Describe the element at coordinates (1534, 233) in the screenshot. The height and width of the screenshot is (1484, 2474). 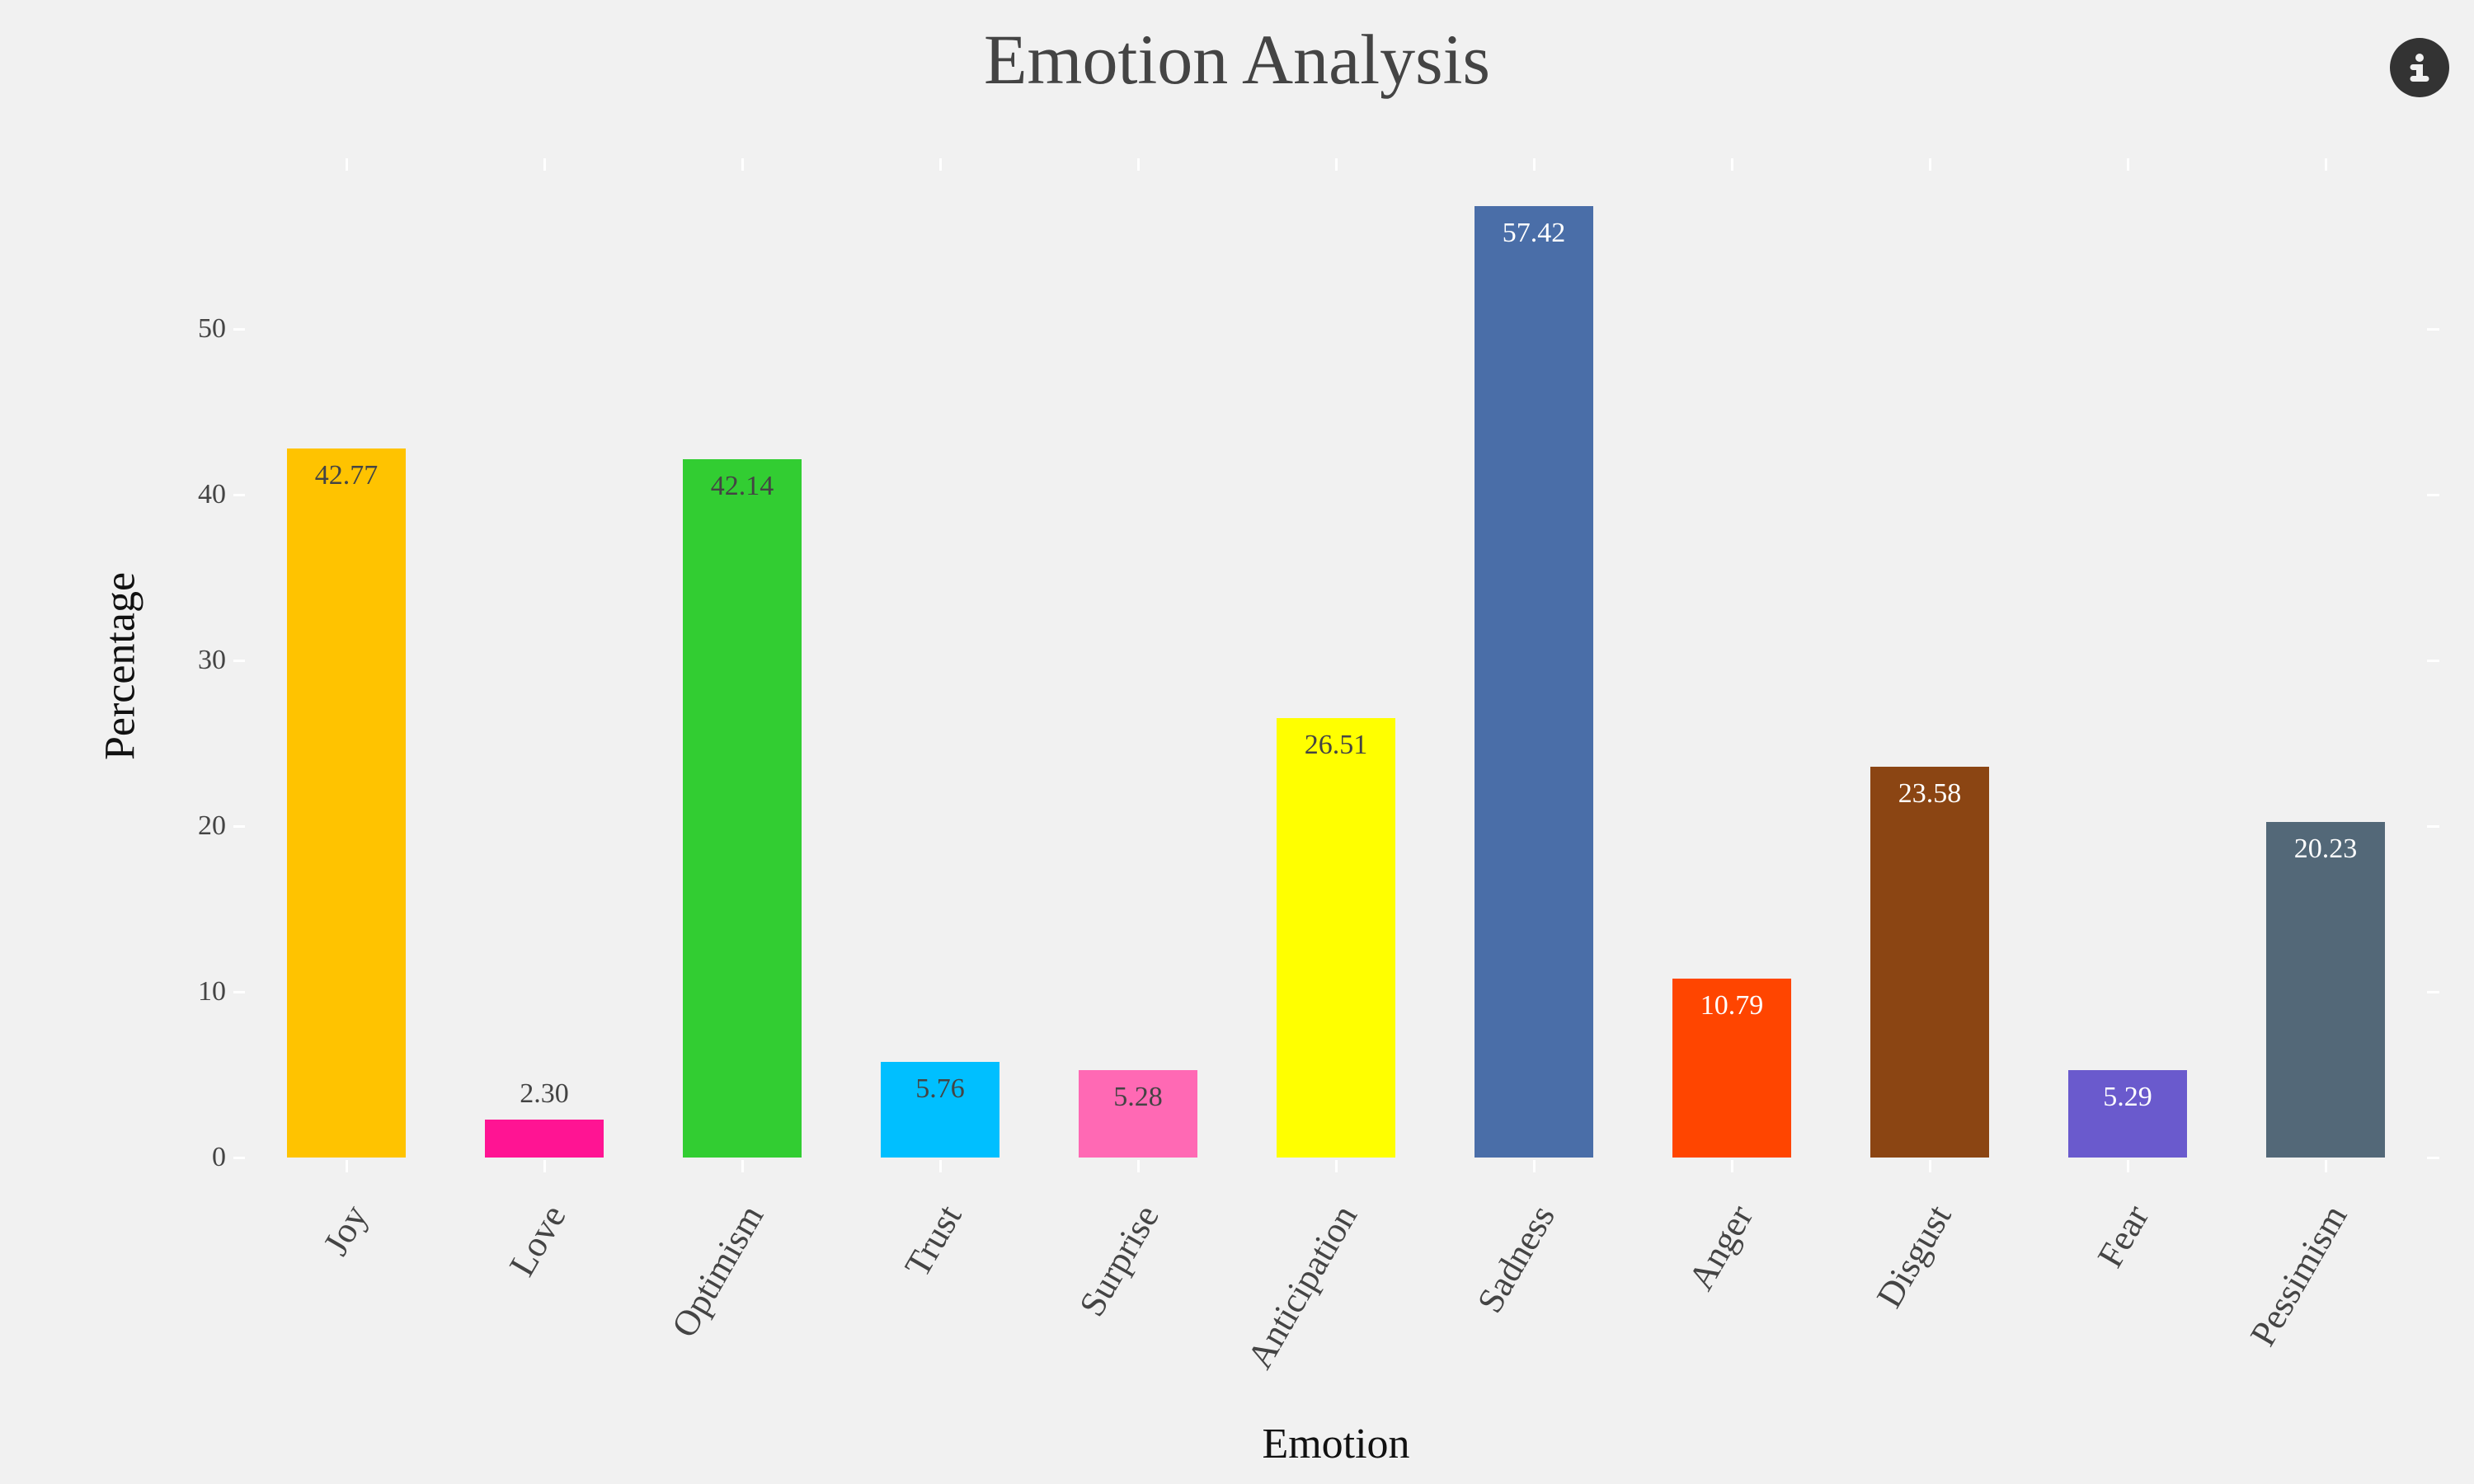
I see `bar-value-label: 57.42` at that location.